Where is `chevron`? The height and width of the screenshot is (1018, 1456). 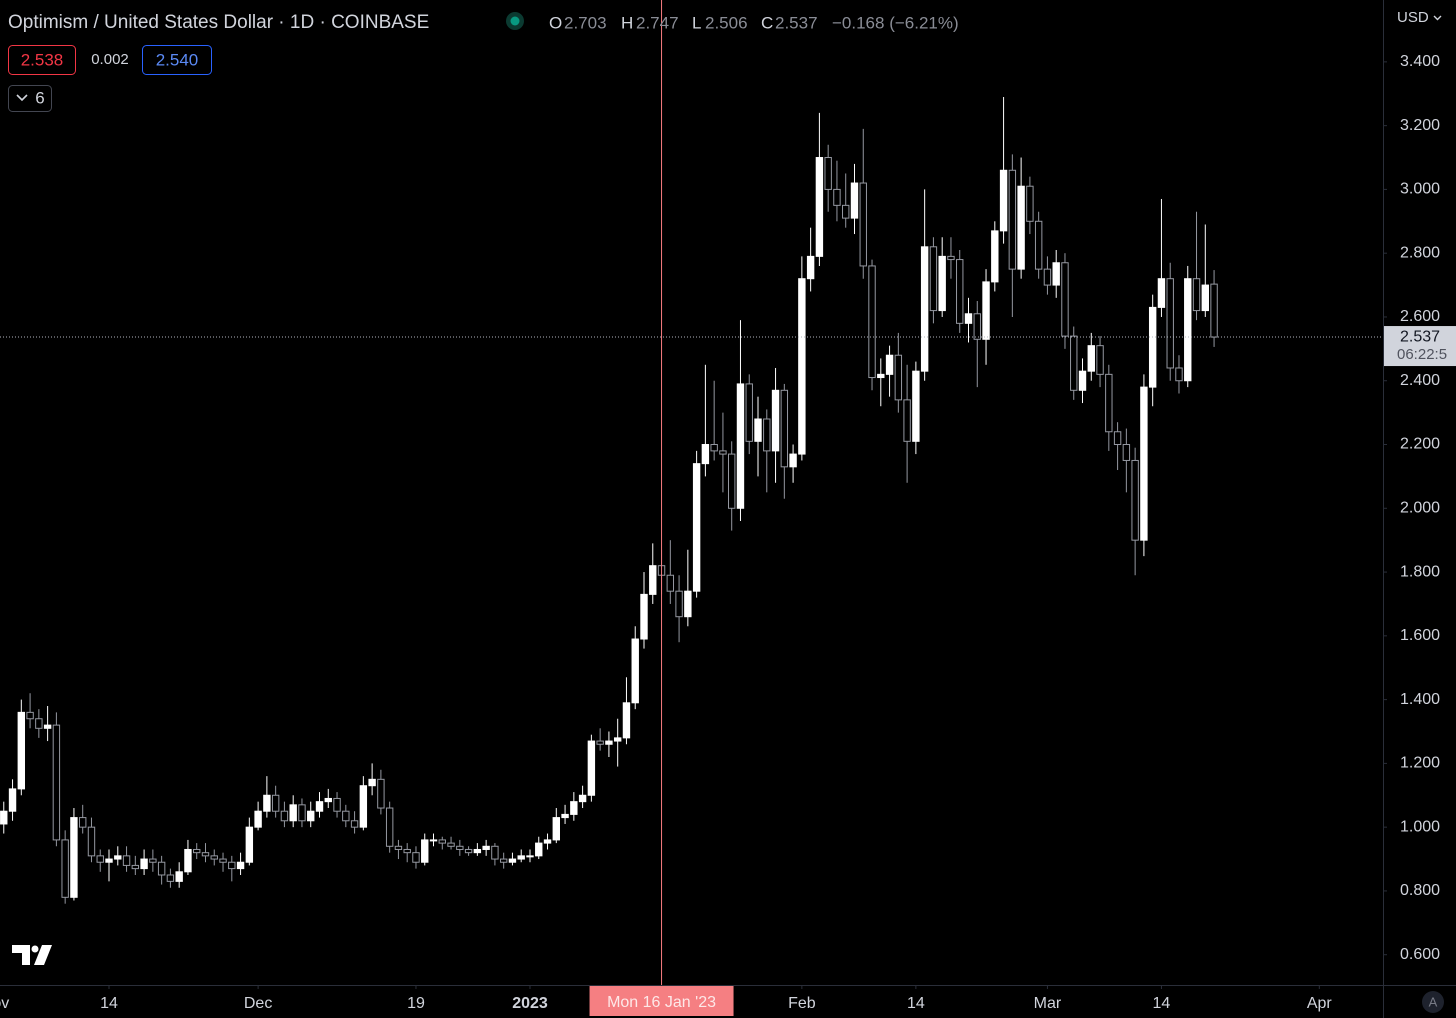 chevron is located at coordinates (22, 98).